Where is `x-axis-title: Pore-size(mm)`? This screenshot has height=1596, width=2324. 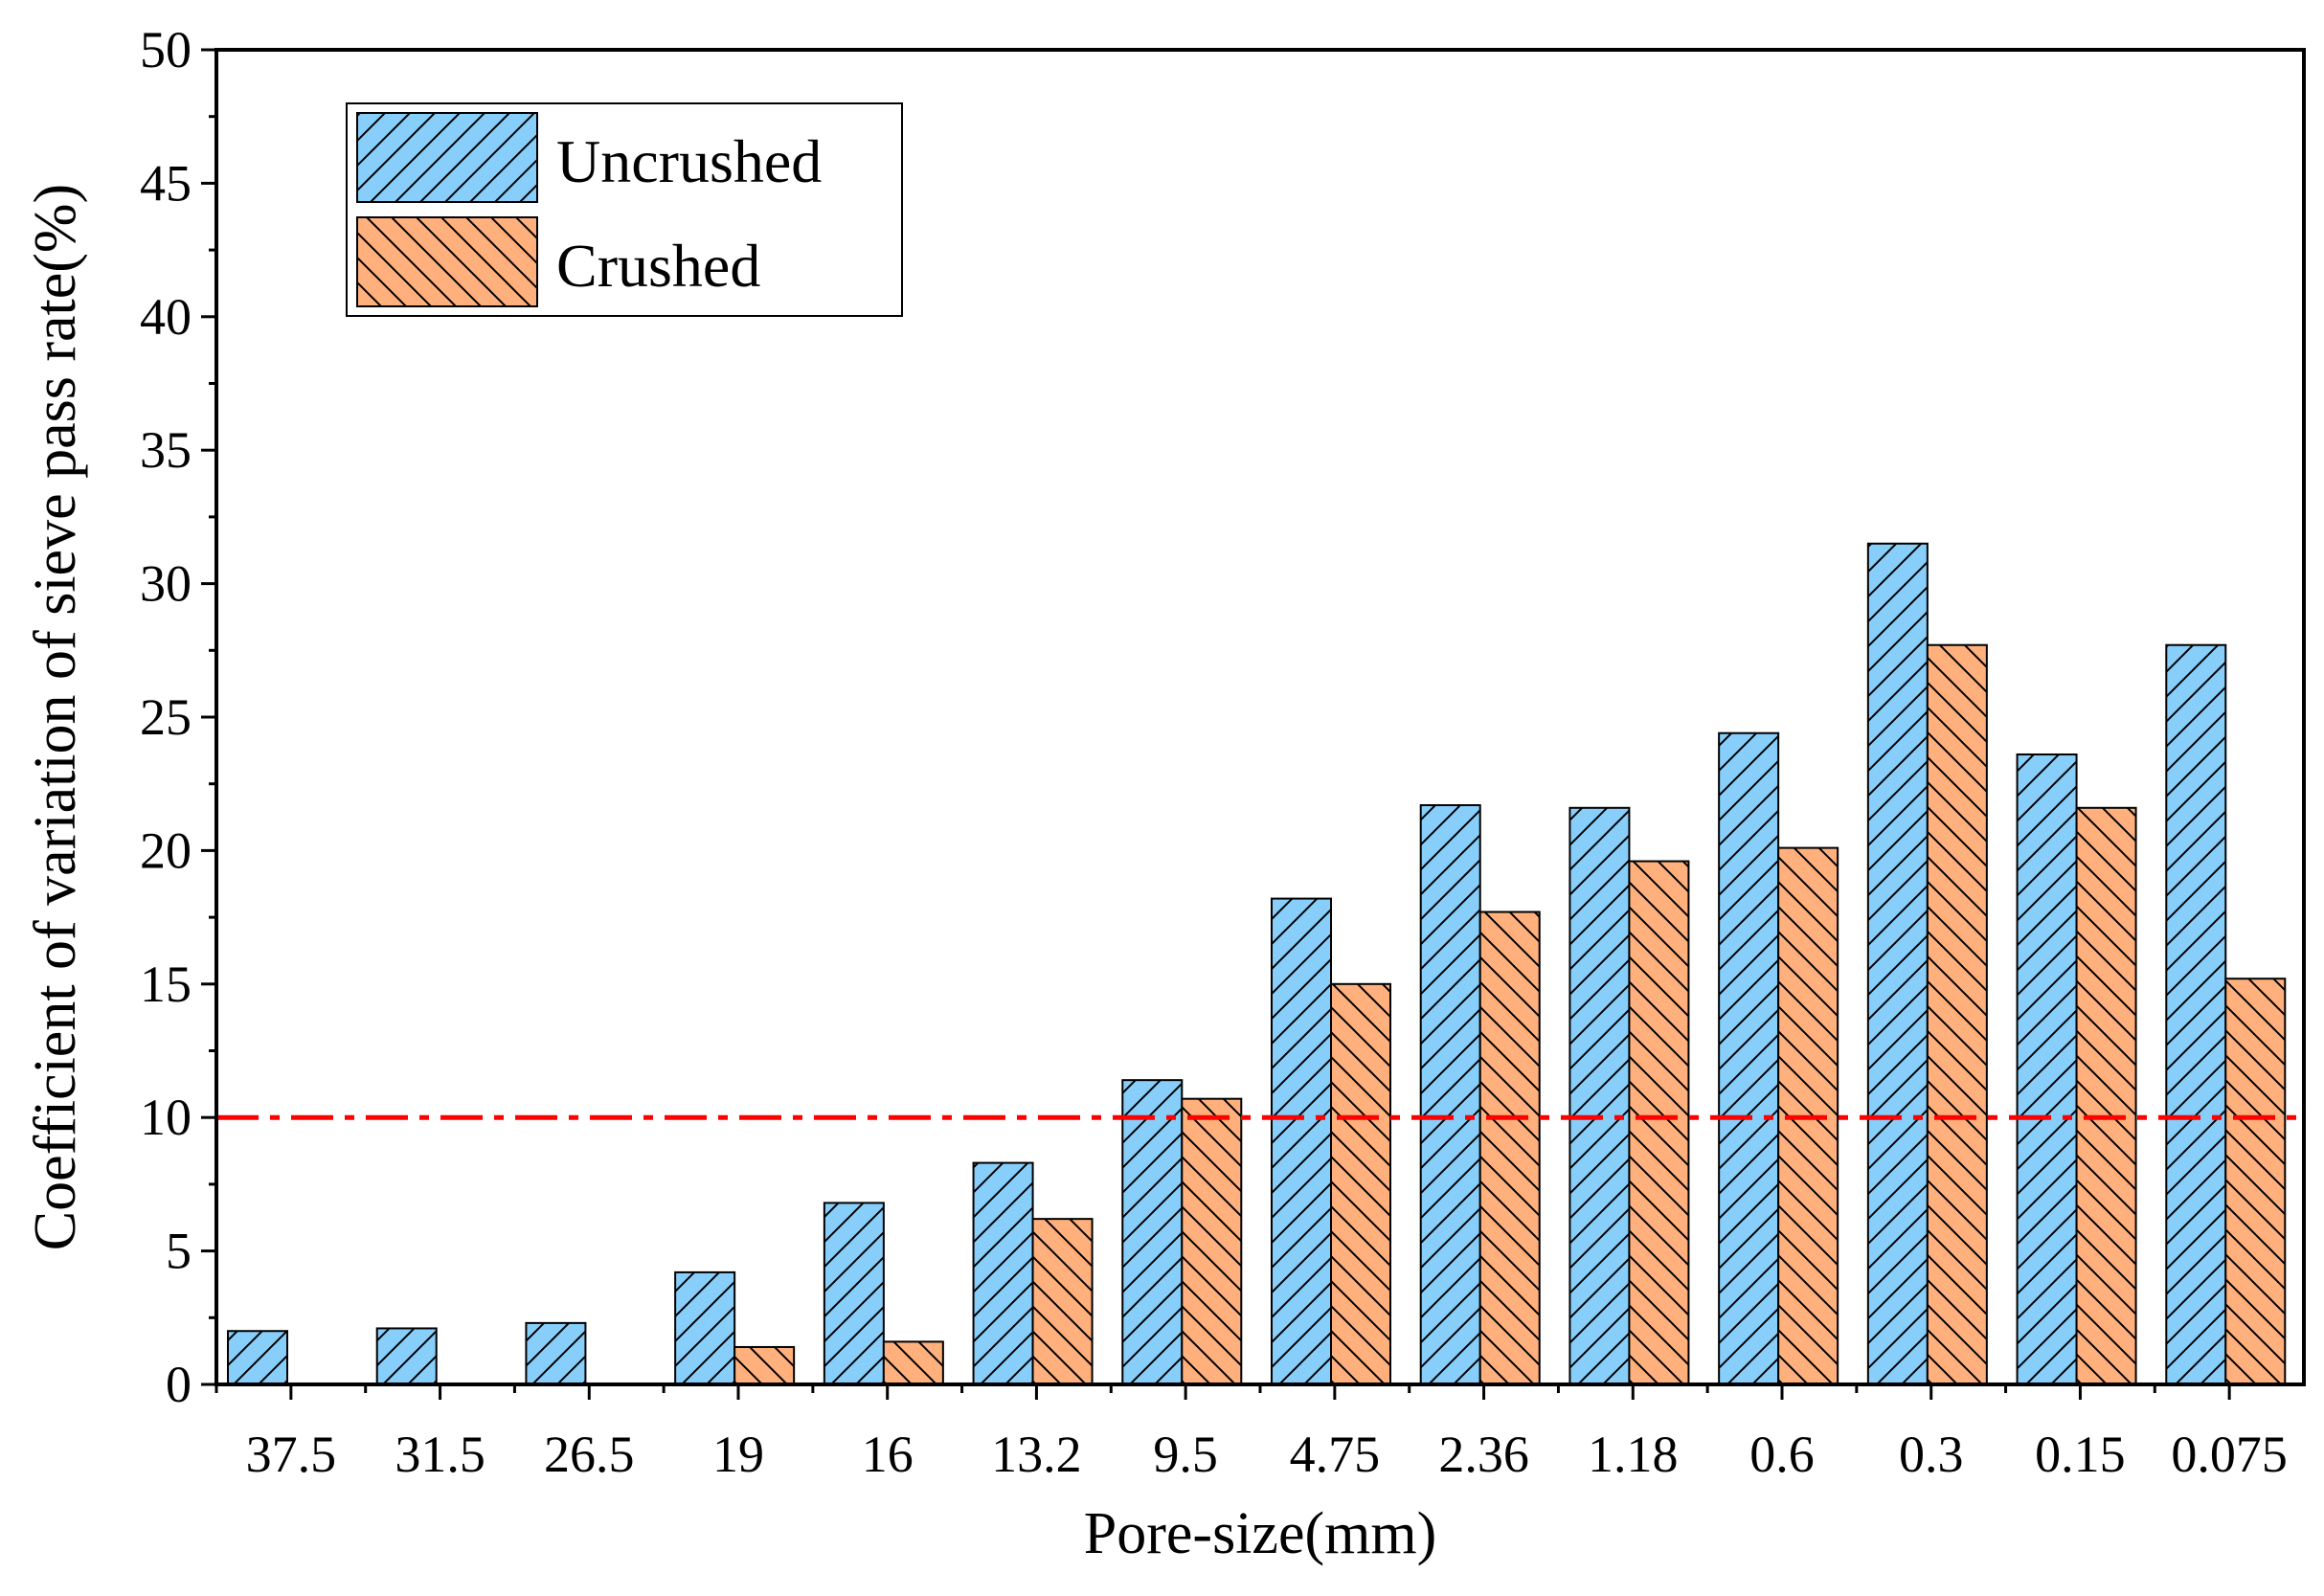
x-axis-title: Pore-size(mm) is located at coordinates (1260, 1533).